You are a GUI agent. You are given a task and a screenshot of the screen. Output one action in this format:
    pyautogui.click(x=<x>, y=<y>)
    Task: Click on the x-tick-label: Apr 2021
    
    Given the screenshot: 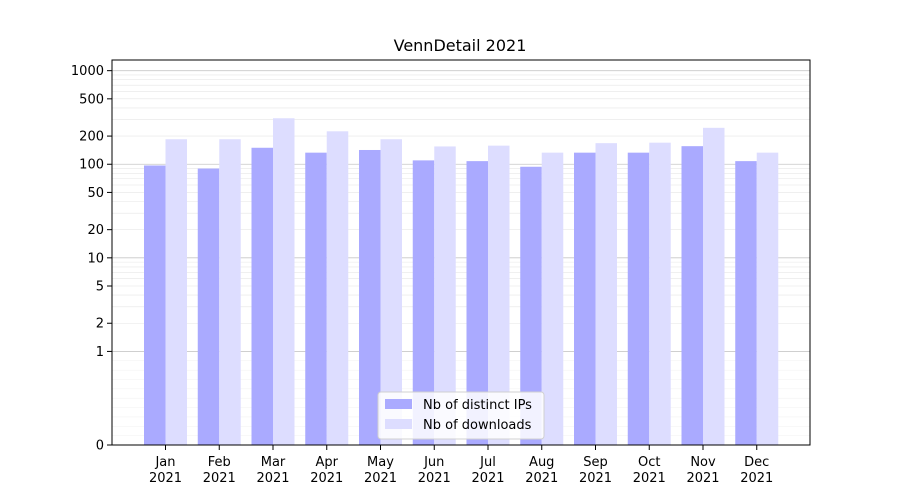 What is the action you would take?
    pyautogui.click(x=326, y=470)
    